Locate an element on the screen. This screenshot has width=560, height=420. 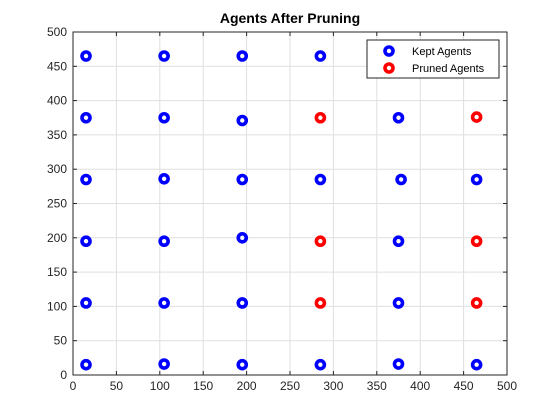
x-tick-label: 250 is located at coordinates (290, 386).